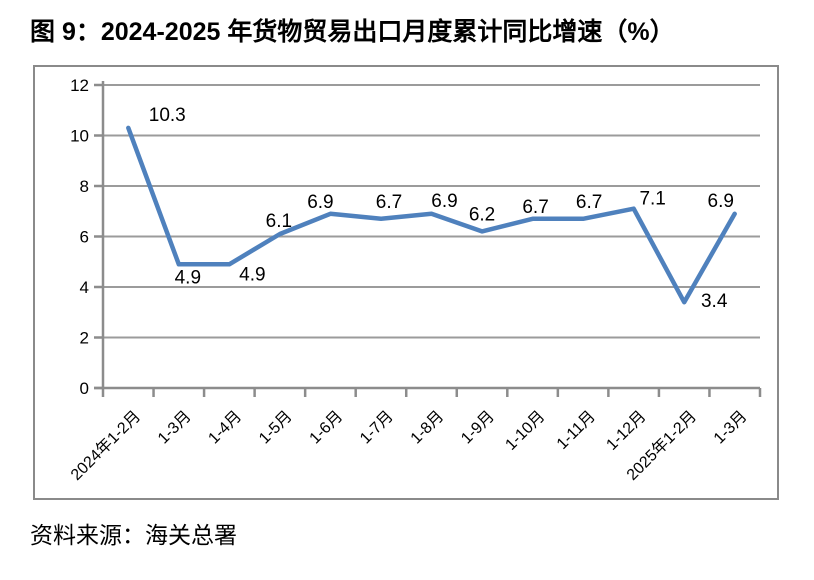 The height and width of the screenshot is (580, 814). Describe the element at coordinates (84, 237) in the screenshot. I see `y-tick-label: 6` at that location.